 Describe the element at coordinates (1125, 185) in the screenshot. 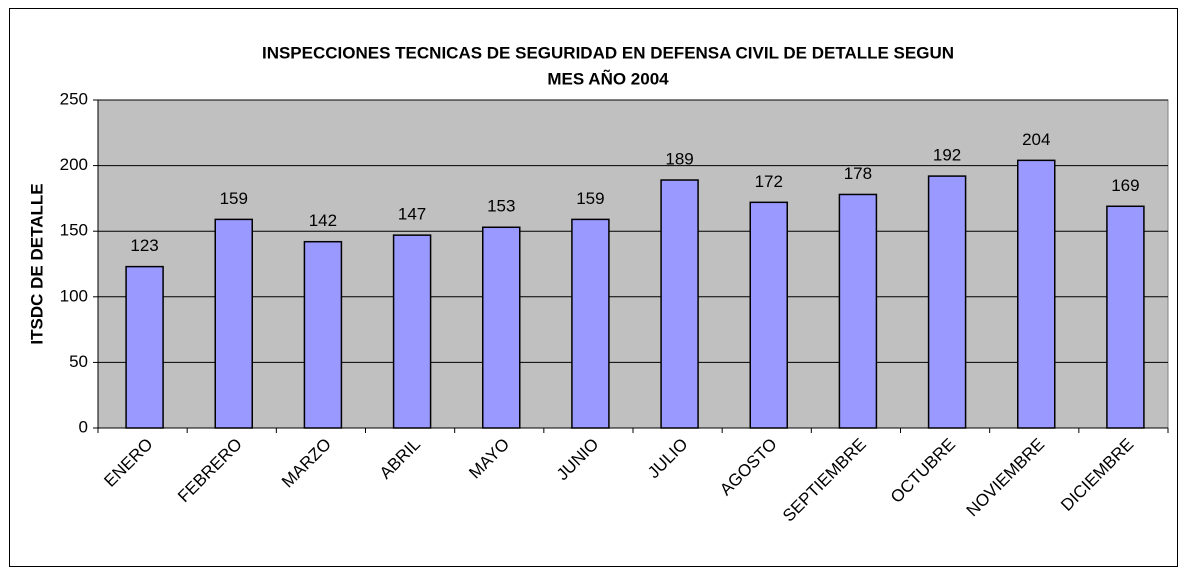

I see `data-label: 169` at that location.